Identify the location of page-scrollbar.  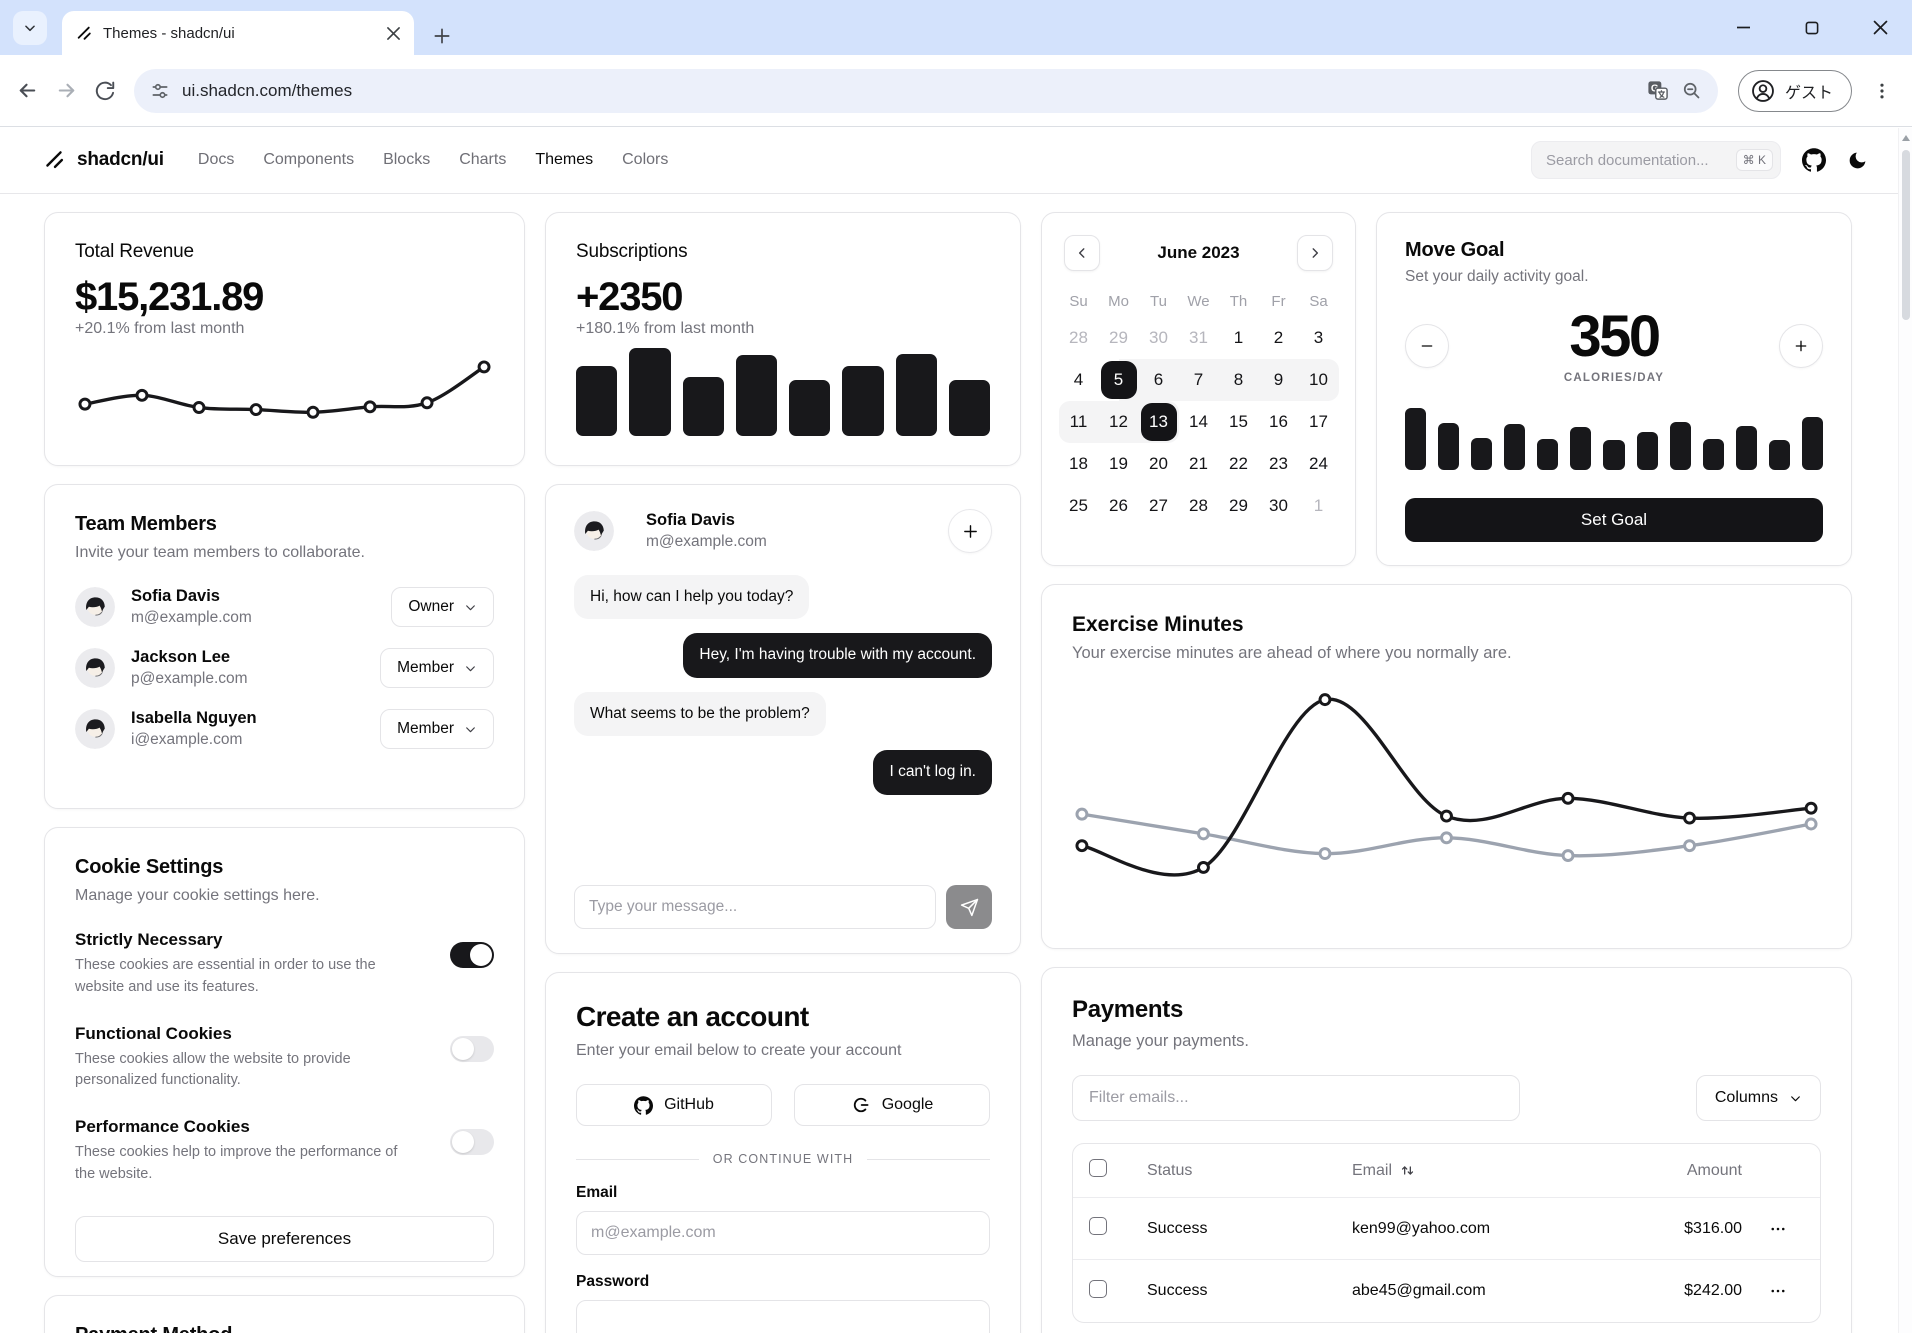
(1905, 730).